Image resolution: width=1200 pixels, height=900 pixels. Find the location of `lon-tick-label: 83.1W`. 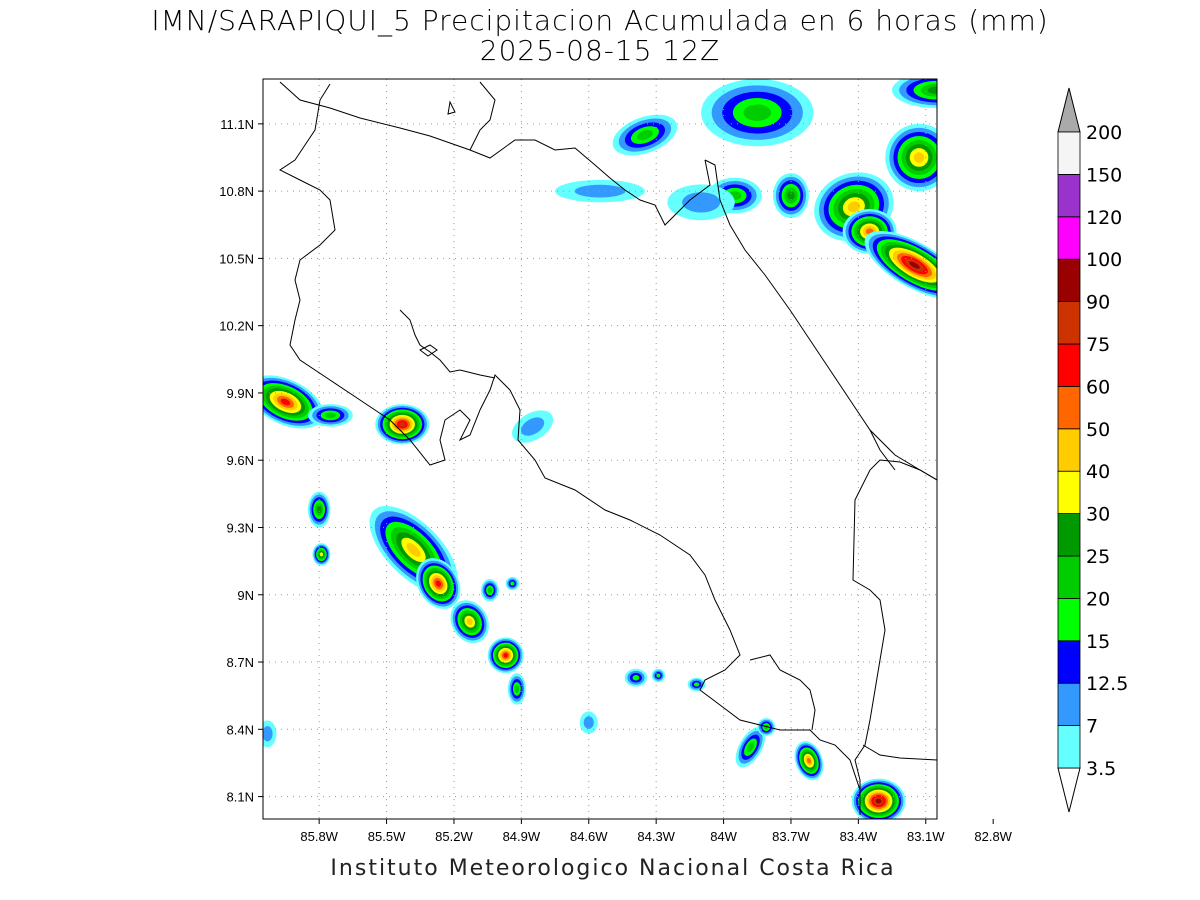

lon-tick-label: 83.1W is located at coordinates (926, 836).